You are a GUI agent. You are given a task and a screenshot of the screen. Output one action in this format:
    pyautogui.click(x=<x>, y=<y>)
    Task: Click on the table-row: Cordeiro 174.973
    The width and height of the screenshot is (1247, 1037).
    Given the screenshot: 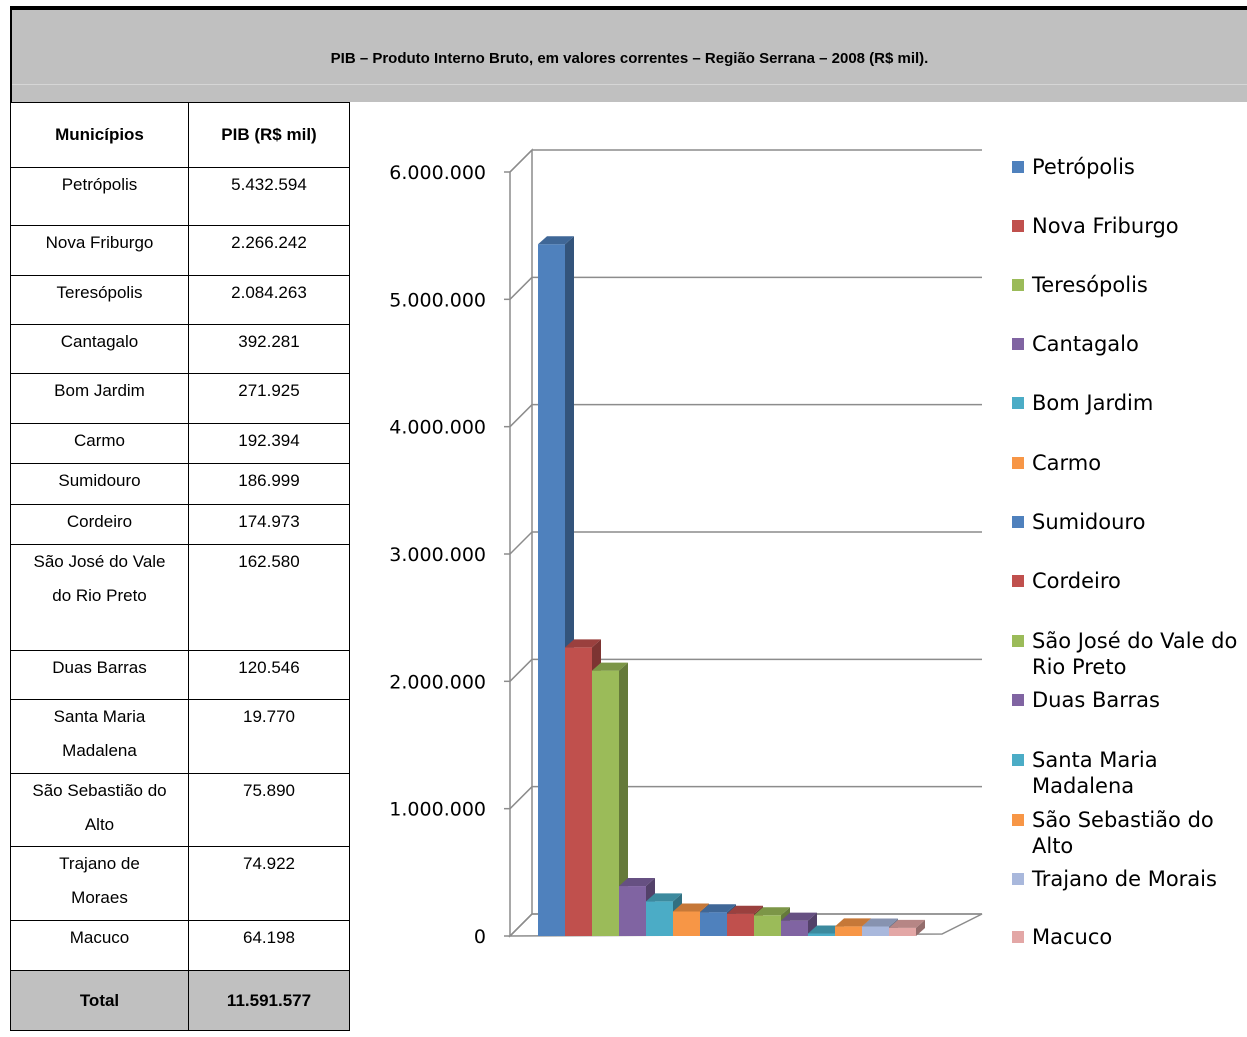 What is the action you would take?
    pyautogui.click(x=180, y=524)
    